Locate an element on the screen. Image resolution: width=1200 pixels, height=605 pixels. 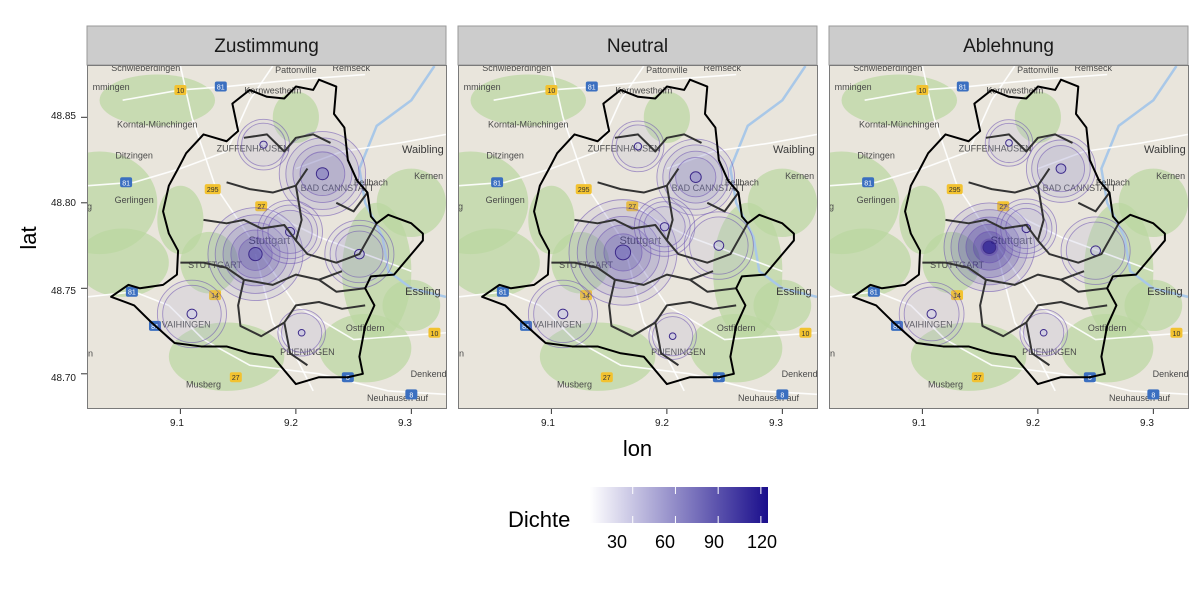
lbl-badcannstatt: BAD CANNSTATT is located at coordinates (1080, 188).